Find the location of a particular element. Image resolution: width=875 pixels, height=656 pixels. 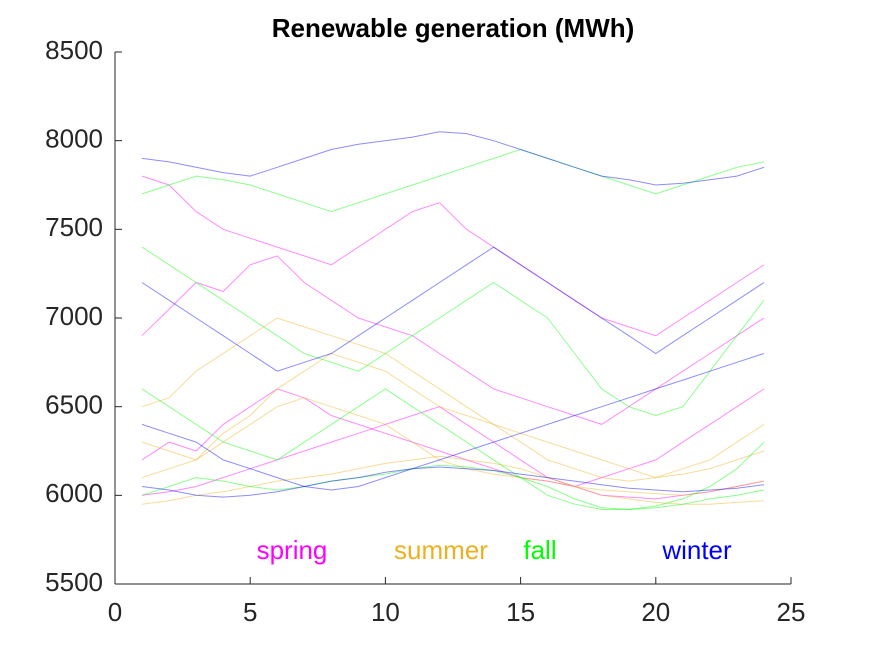

legend-label: summer is located at coordinates (441, 550).